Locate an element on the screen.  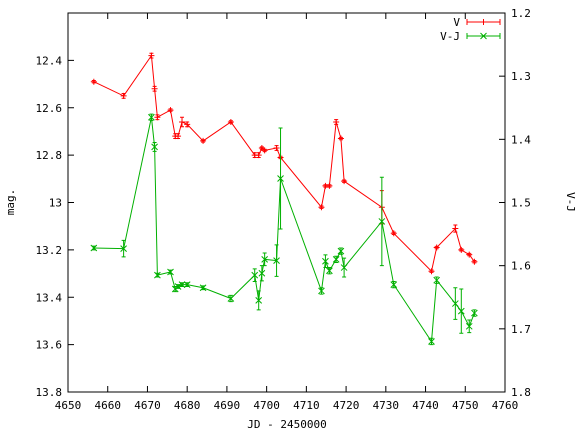
y-tick-label-left: 12.6 is located at coordinates (49, 108).